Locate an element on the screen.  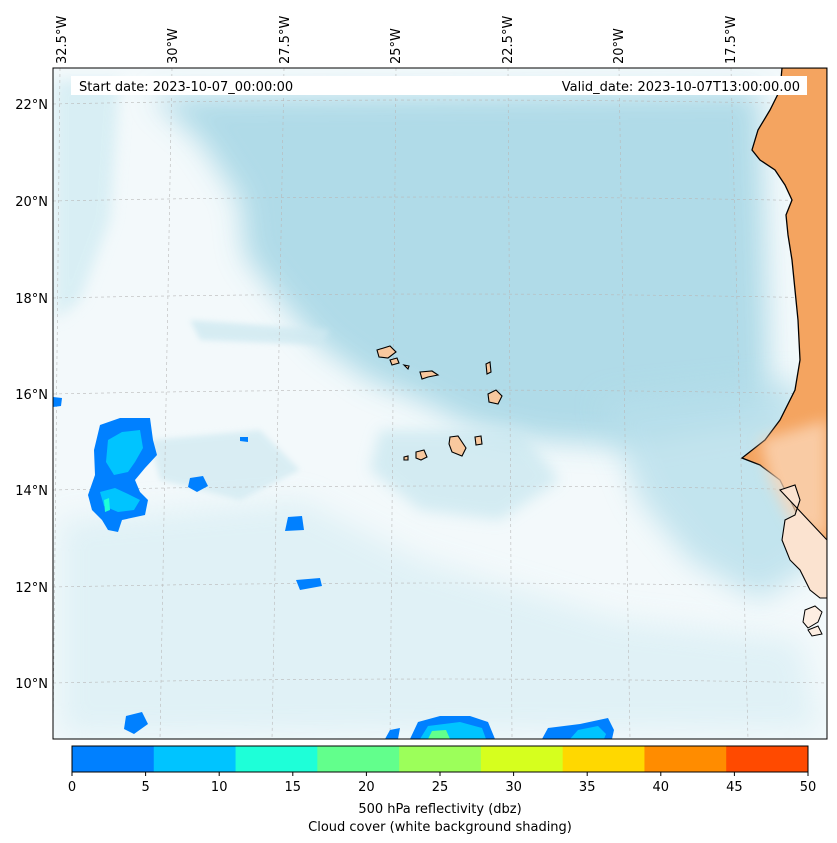
reflectivity-cell-south-2-core is located at coordinates (588, 732).